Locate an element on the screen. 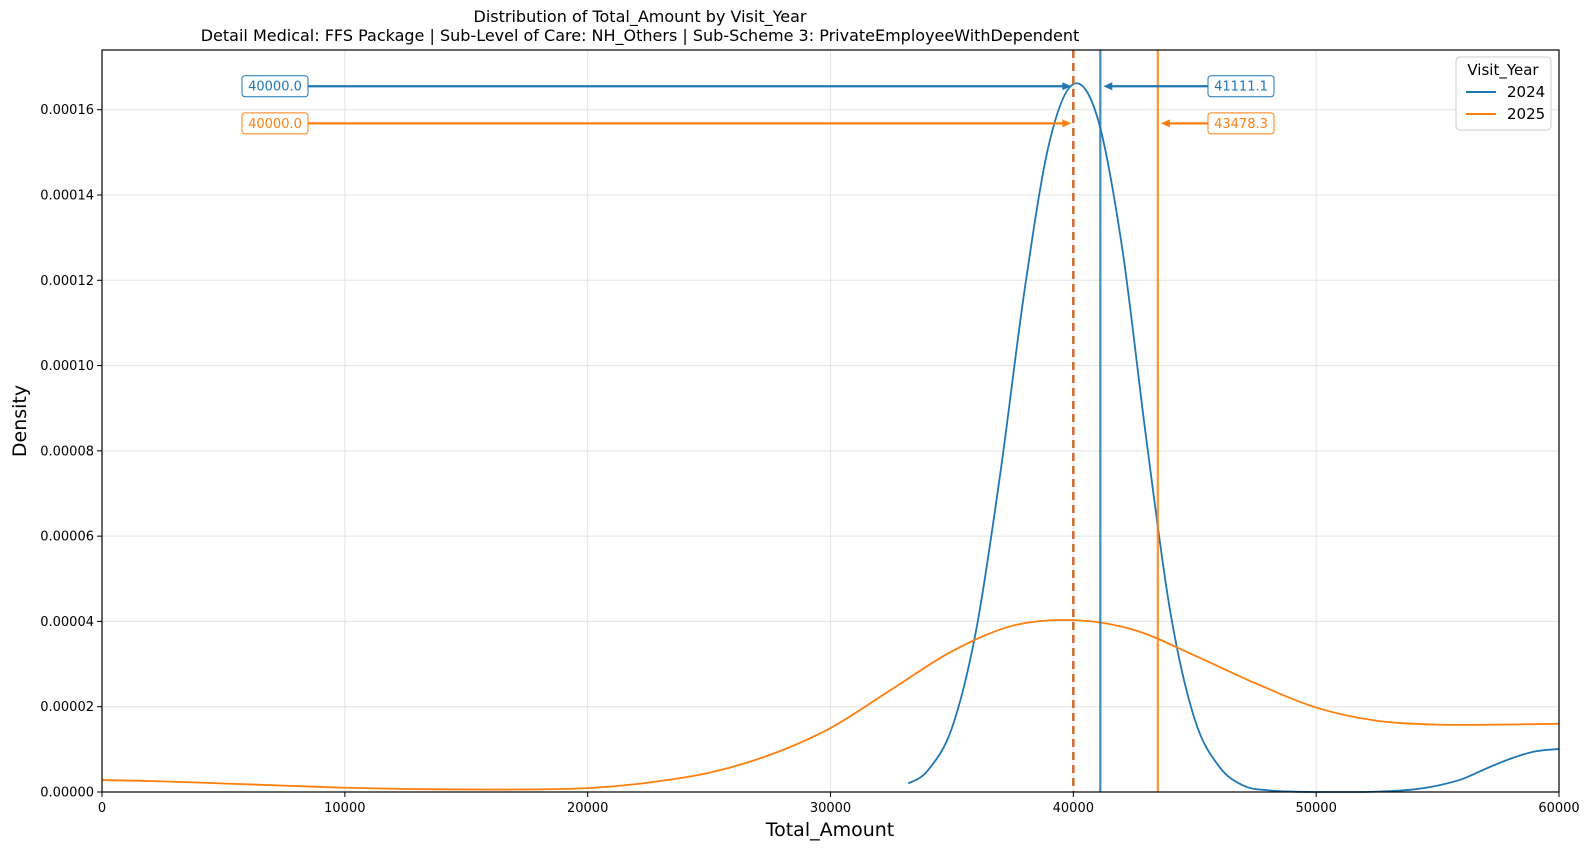 This screenshot has width=1589, height=849. annotation-arrowhead-2024-mean is located at coordinates (1108, 86).